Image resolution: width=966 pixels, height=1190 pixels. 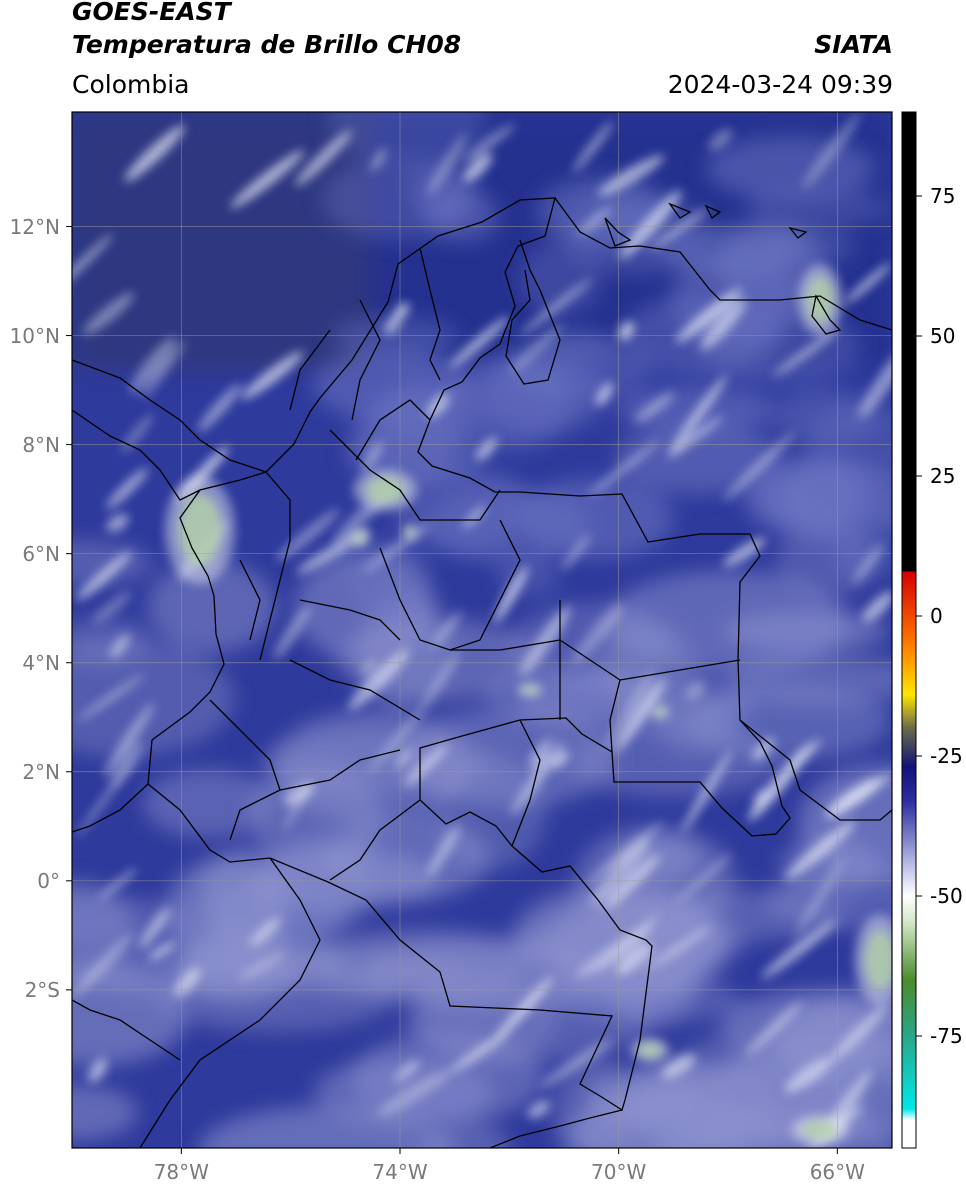 What do you see at coordinates (400, 1172) in the screenshot?
I see `lon-tick-label: 74°W` at bounding box center [400, 1172].